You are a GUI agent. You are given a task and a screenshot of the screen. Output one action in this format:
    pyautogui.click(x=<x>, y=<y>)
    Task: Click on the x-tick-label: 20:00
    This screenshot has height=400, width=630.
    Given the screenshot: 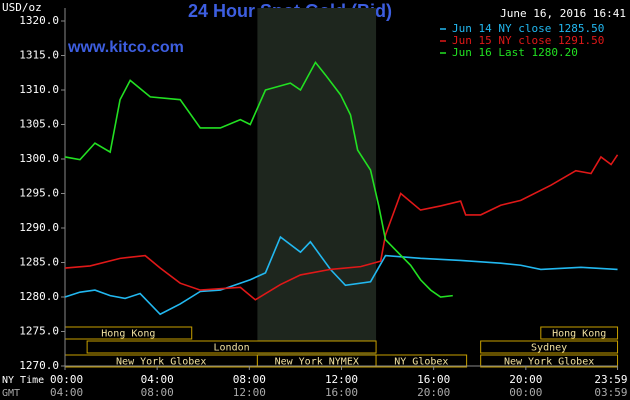 What is the action you would take?
    pyautogui.click(x=525, y=379)
    